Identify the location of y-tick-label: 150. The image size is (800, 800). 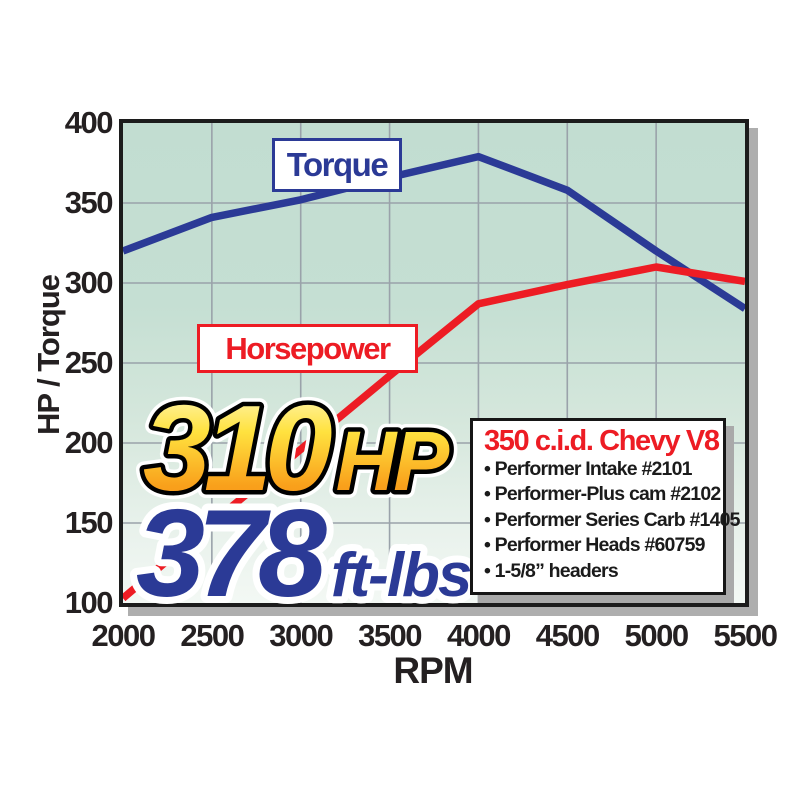
(89, 522).